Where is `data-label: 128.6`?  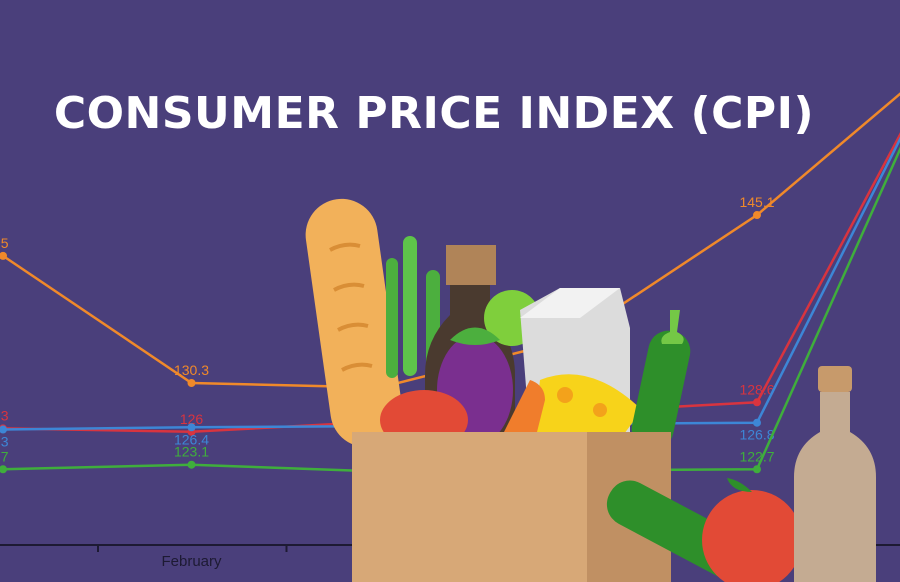
data-label: 128.6 is located at coordinates (756, 389).